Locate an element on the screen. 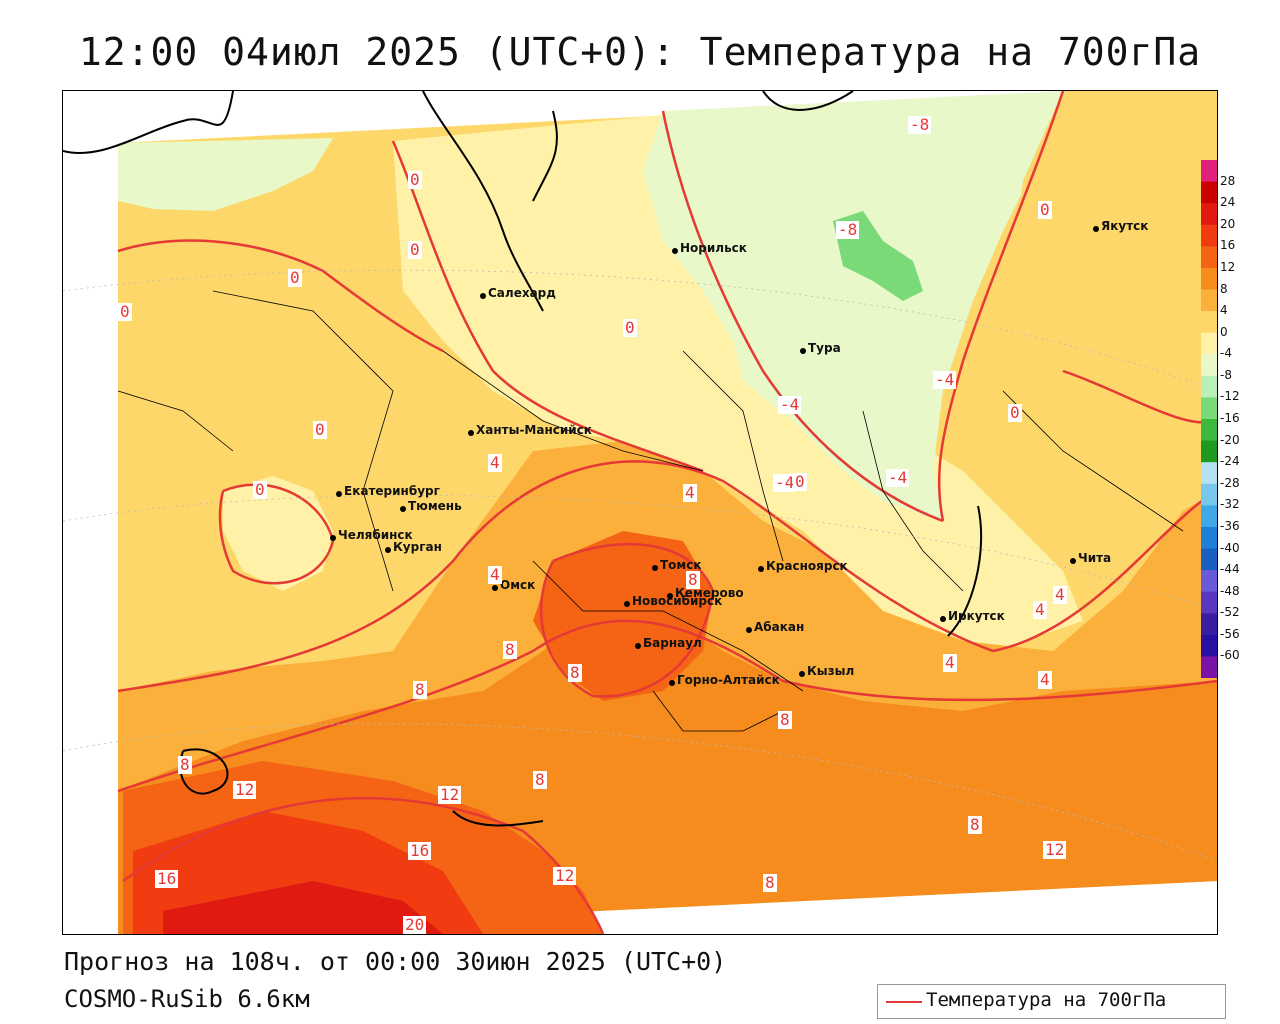  colorbar-tick-label: -56 is located at coordinates (1230, 633).